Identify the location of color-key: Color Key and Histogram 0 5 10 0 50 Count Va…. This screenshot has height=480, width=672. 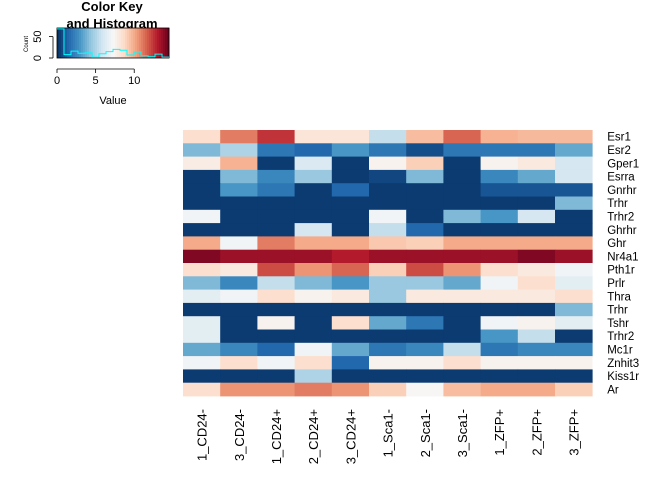
(97, 53).